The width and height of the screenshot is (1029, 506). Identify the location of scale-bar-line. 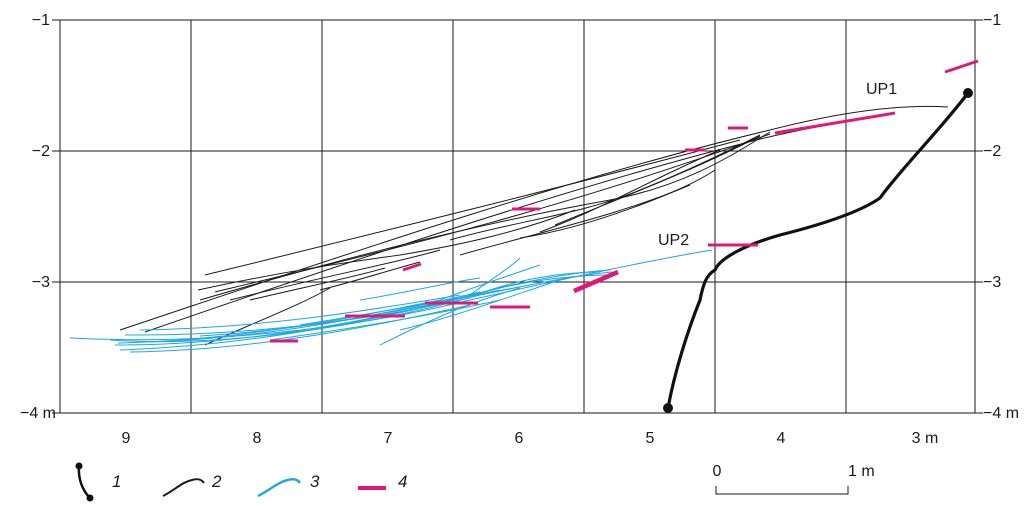
(782, 490).